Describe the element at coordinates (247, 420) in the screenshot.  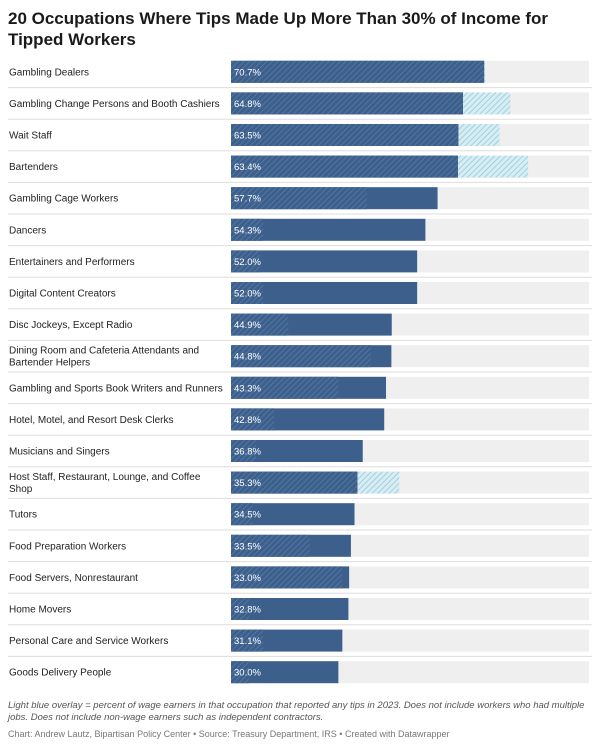
I see `value-label: 42.8%` at that location.